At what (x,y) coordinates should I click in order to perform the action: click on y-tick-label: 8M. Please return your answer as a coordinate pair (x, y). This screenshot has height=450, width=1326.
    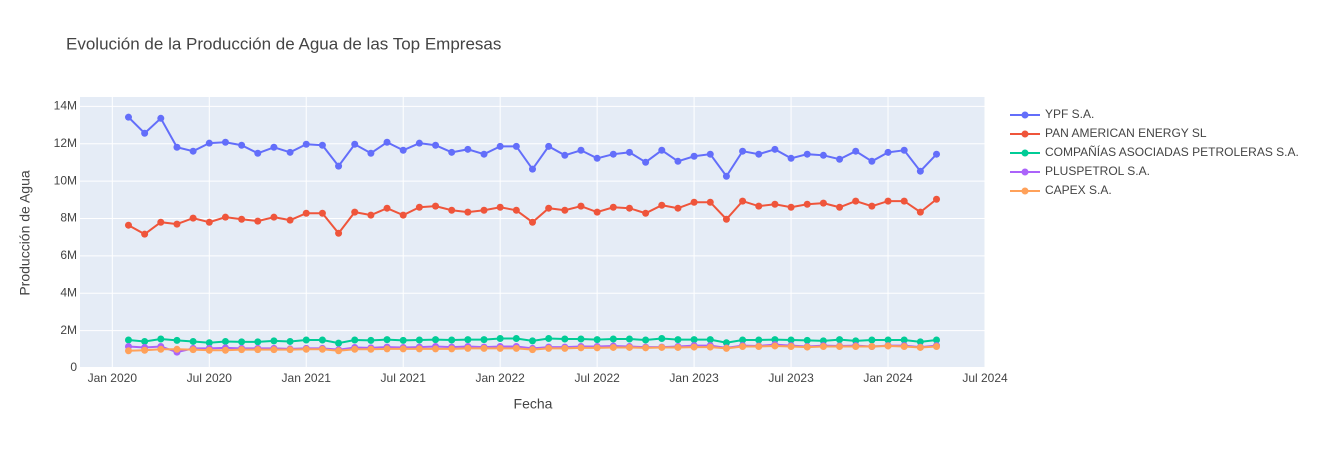
    Looking at the image, I should click on (68, 218).